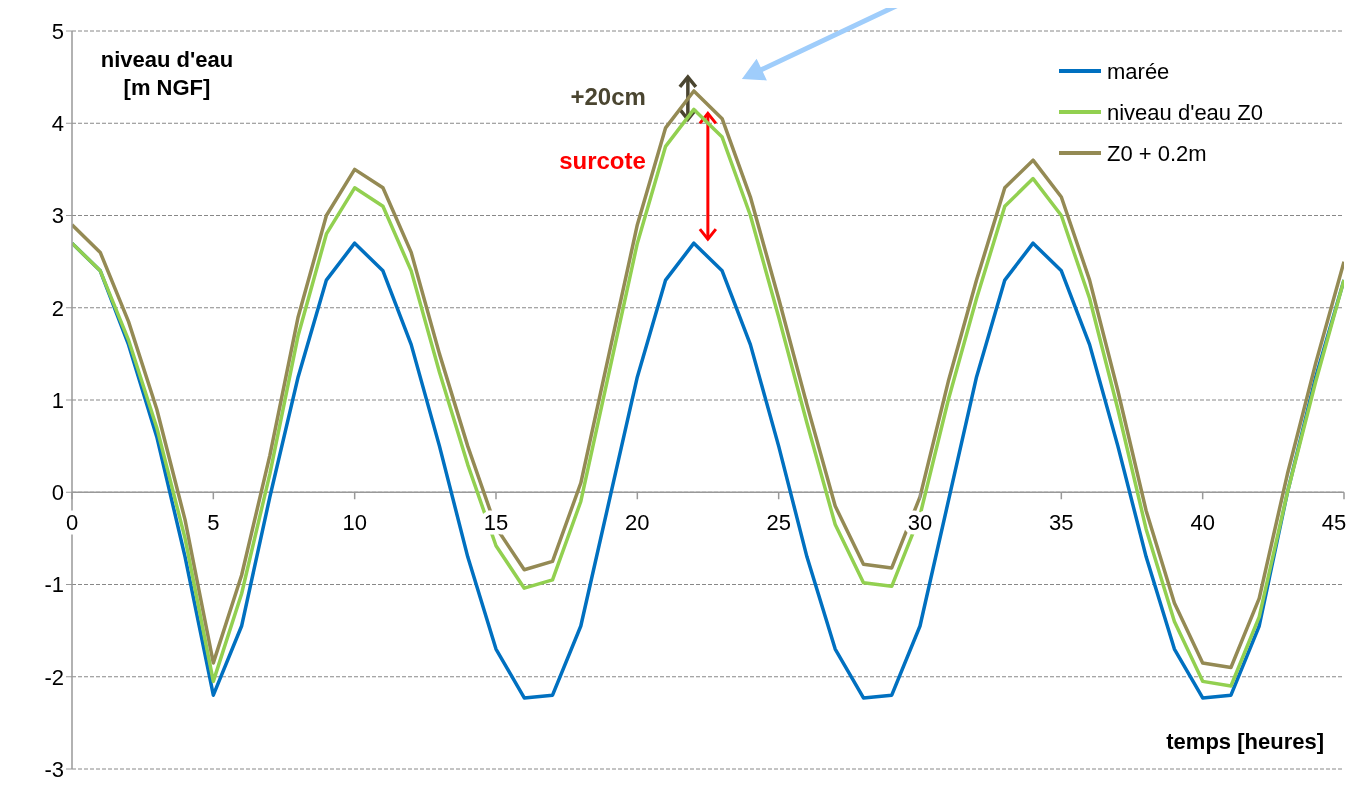 The height and width of the screenshot is (792, 1360). What do you see at coordinates (57, 31) in the screenshot?
I see `y-tick-label: 5` at bounding box center [57, 31].